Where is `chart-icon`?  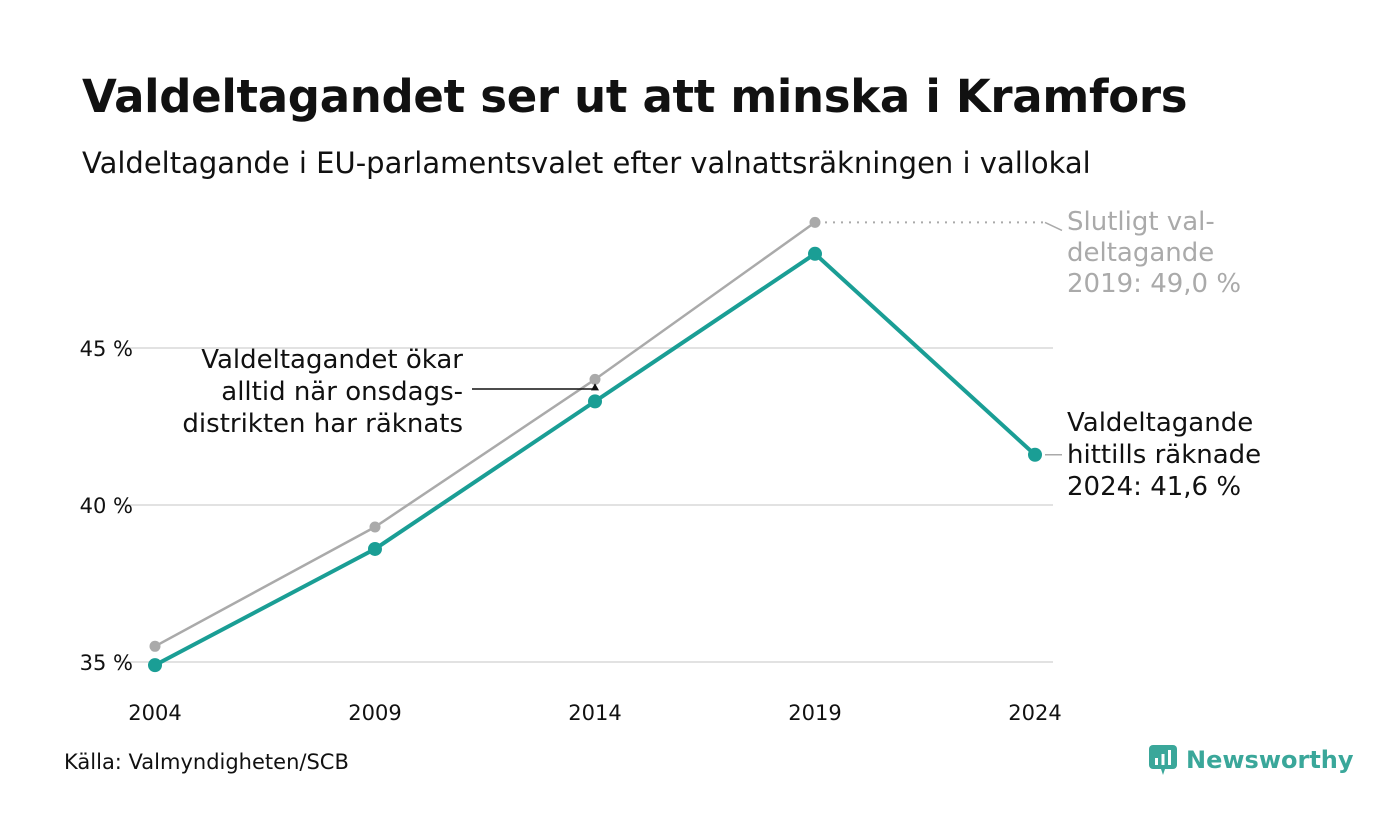 chart-icon is located at coordinates (1163, 760).